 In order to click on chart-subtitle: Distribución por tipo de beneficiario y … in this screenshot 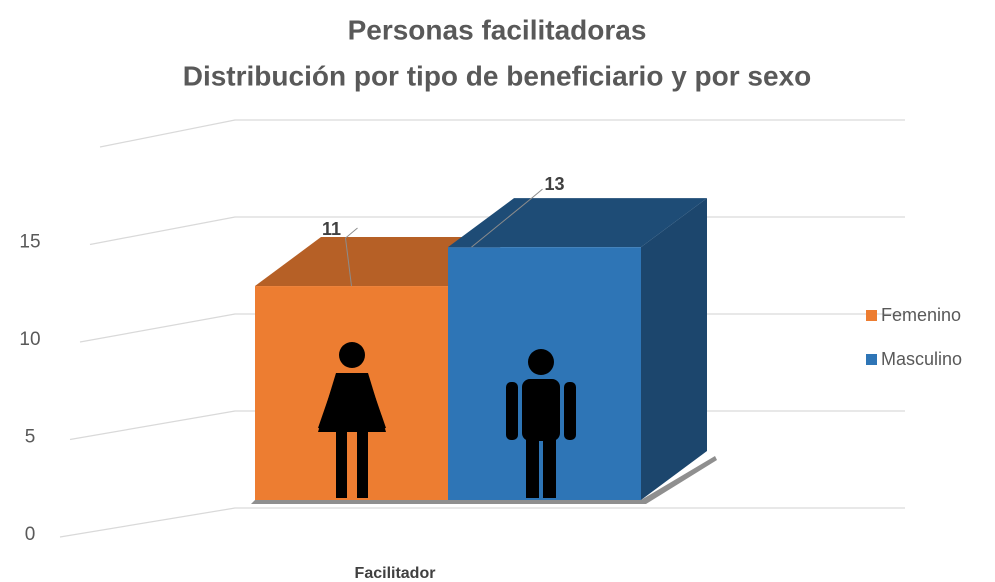, I will do `click(497, 75)`.